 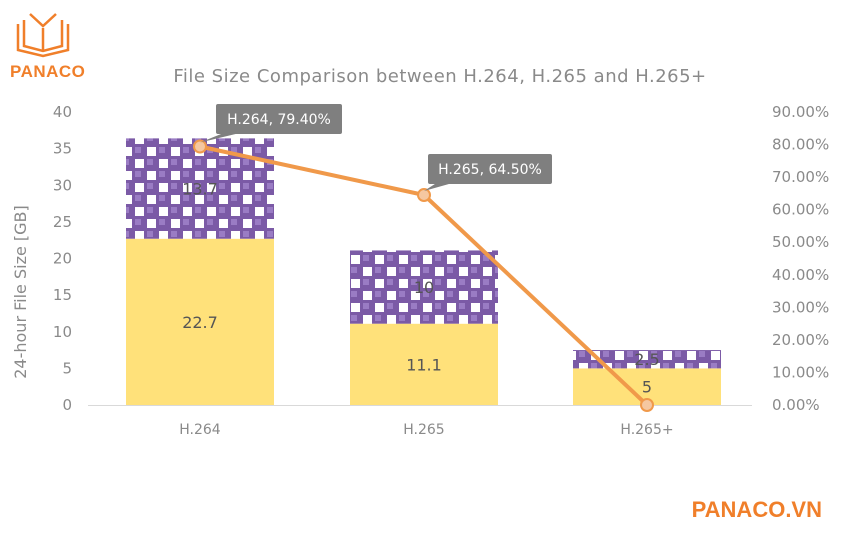 What do you see at coordinates (800, 145) in the screenshot?
I see `y2-tick-label: 80.00%` at bounding box center [800, 145].